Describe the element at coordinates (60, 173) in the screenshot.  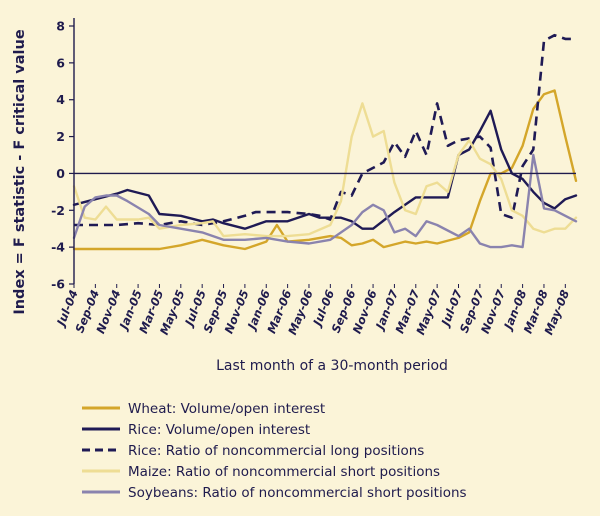
I see `y-tick-label: 0` at that location.